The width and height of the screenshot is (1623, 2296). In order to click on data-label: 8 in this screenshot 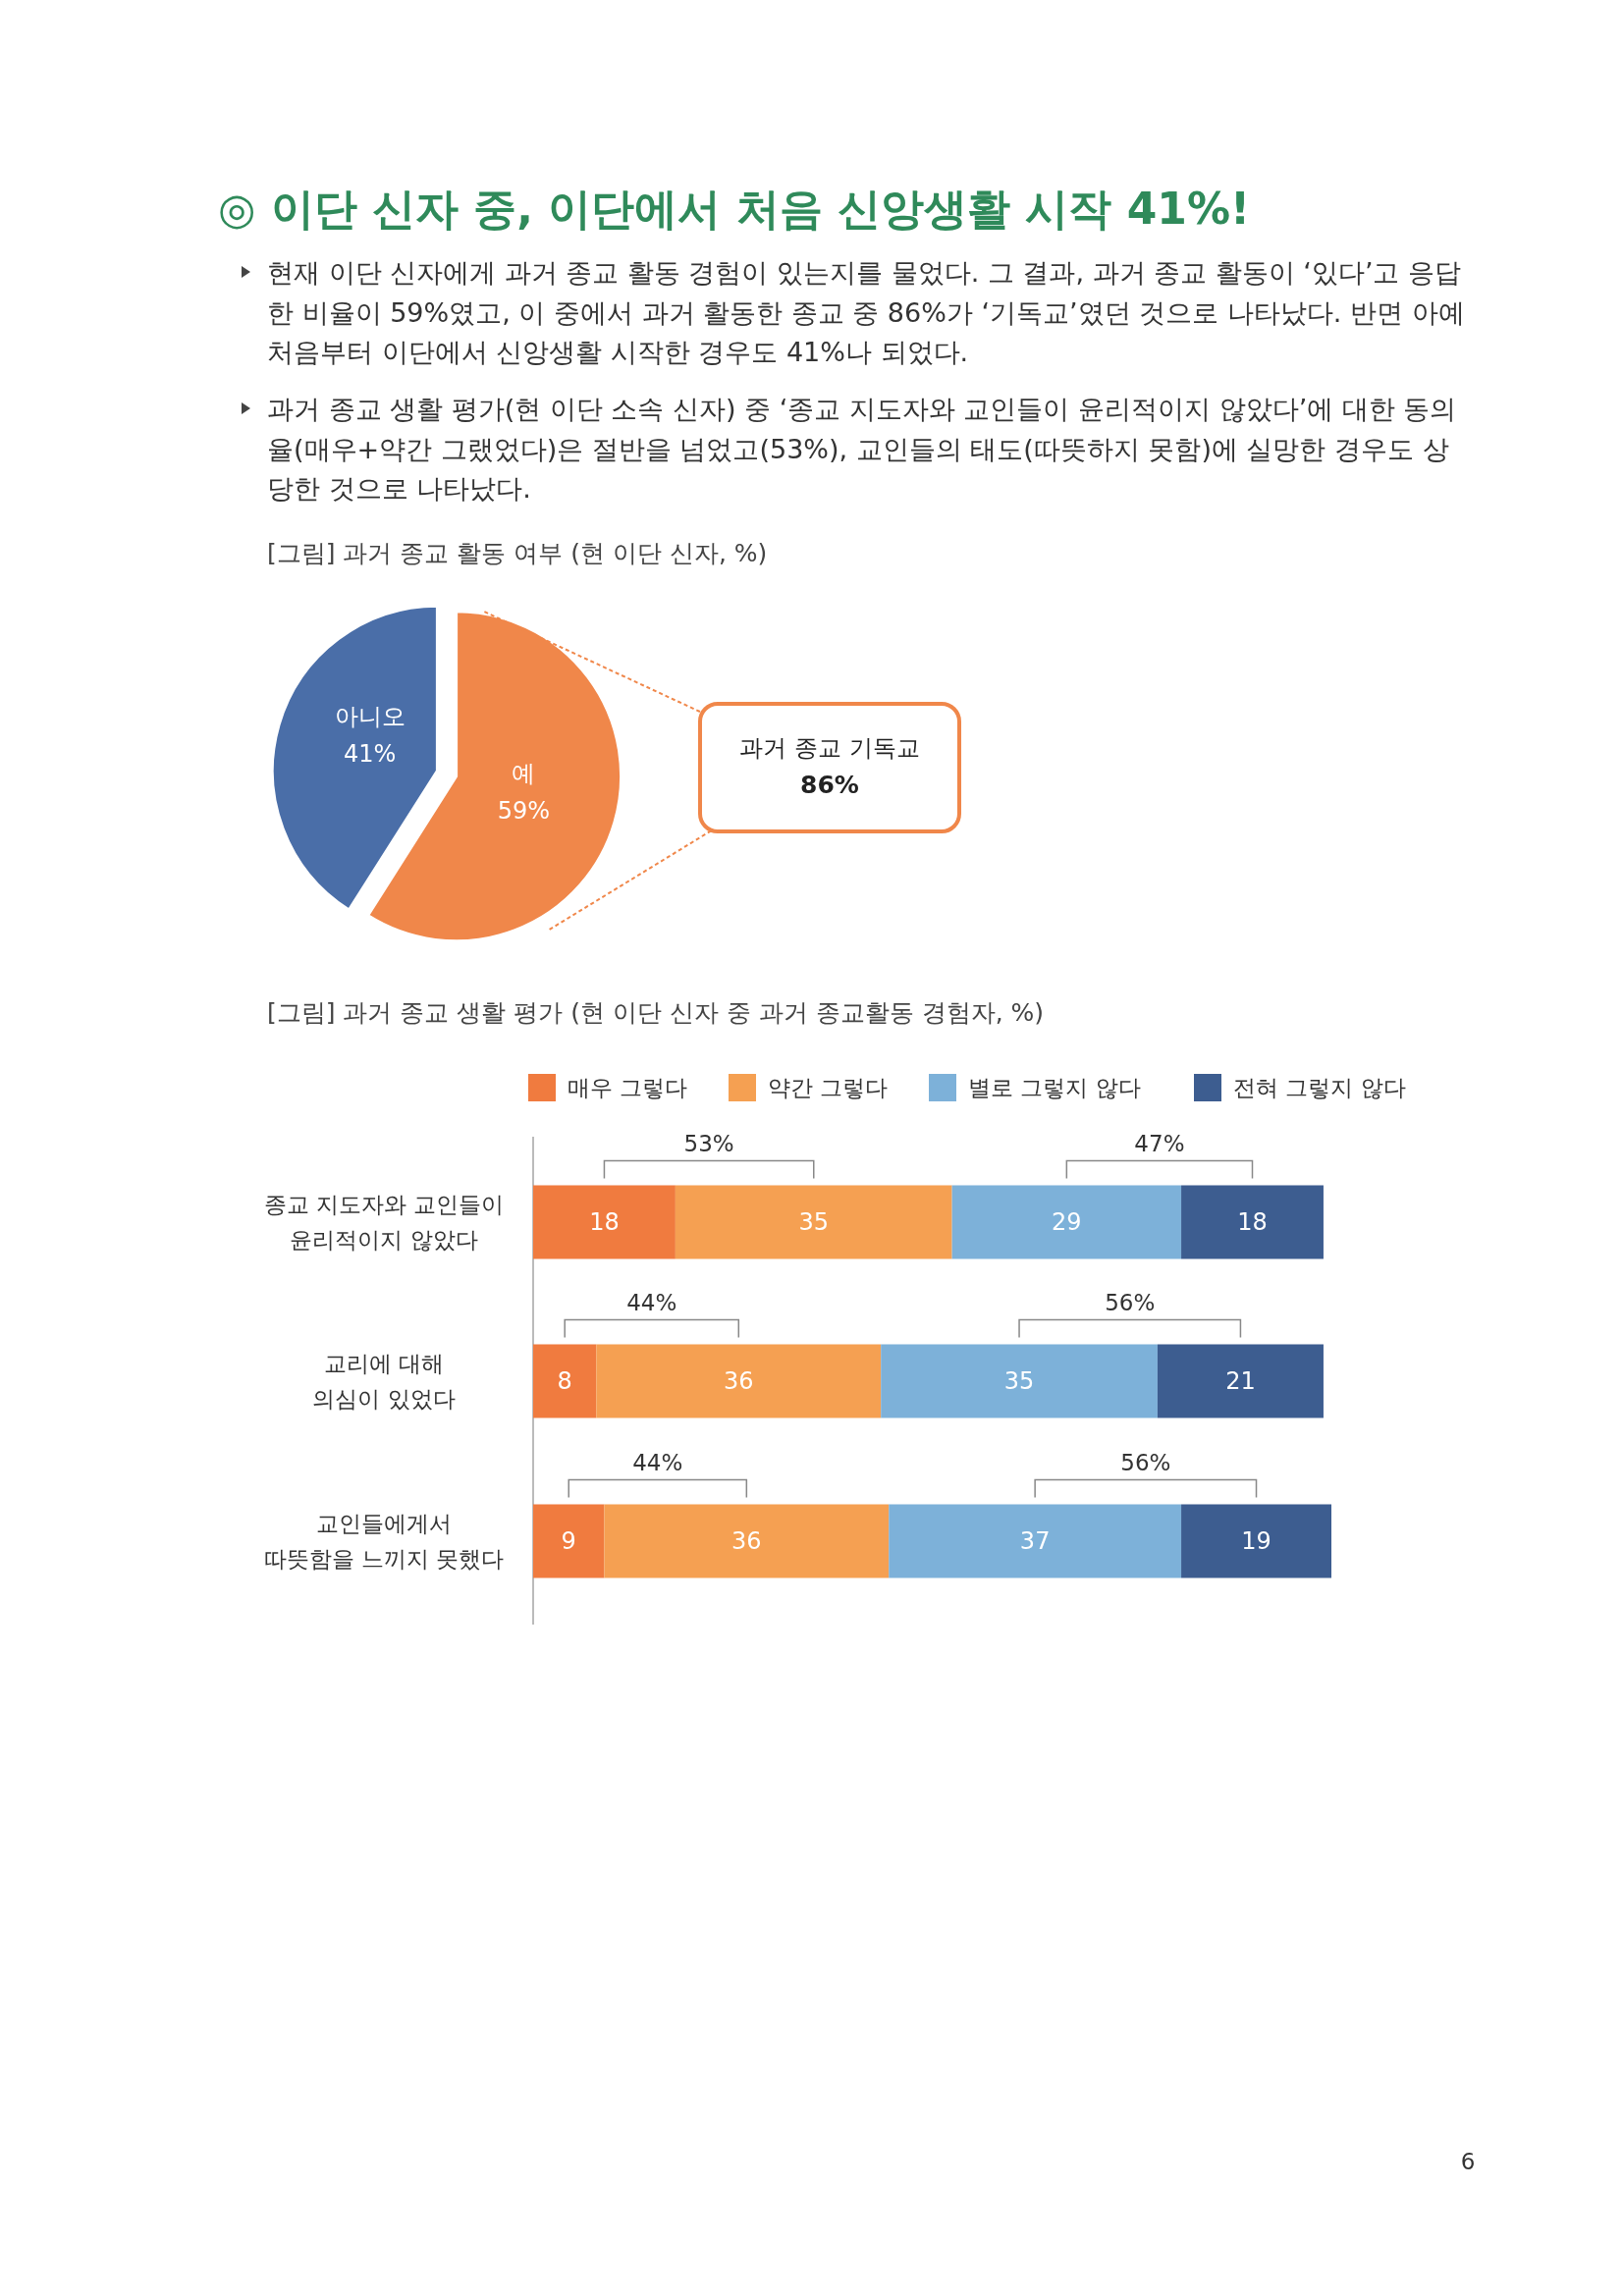, I will do `click(565, 1381)`.